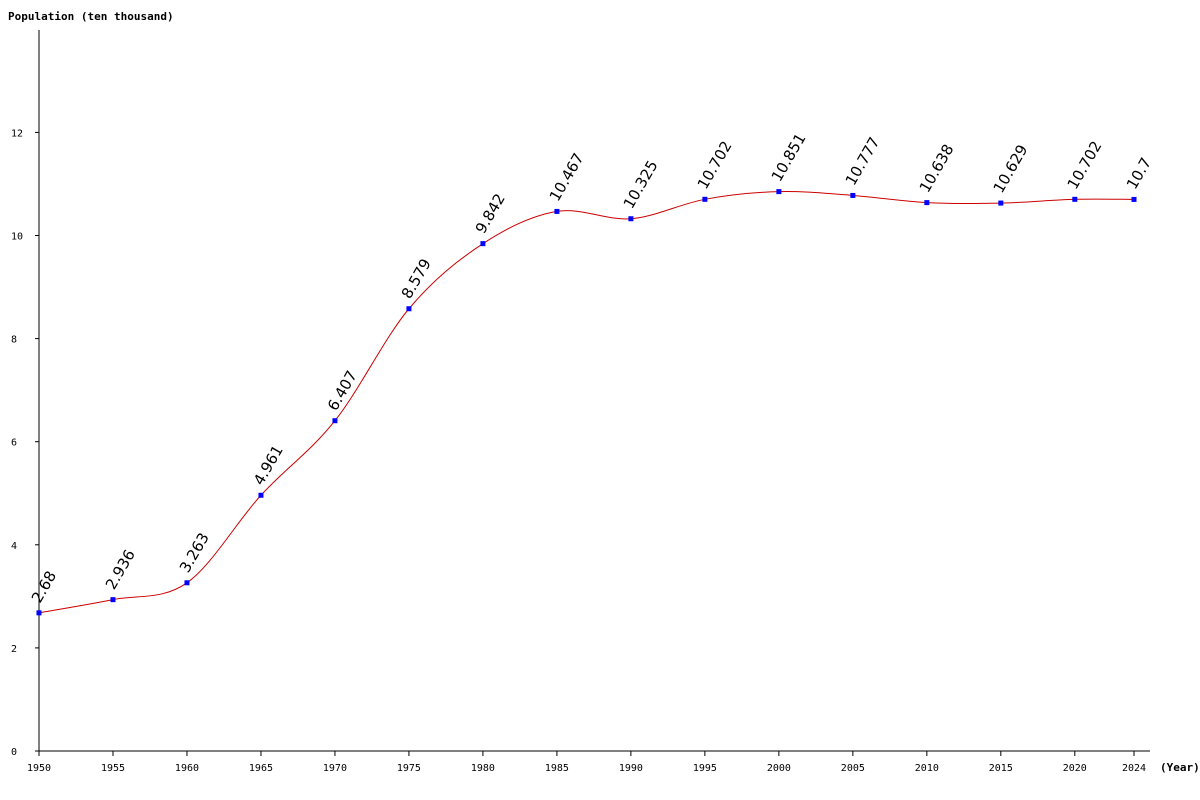 The image size is (1200, 800). What do you see at coordinates (261, 768) in the screenshot?
I see `x-tick-label: 1965` at bounding box center [261, 768].